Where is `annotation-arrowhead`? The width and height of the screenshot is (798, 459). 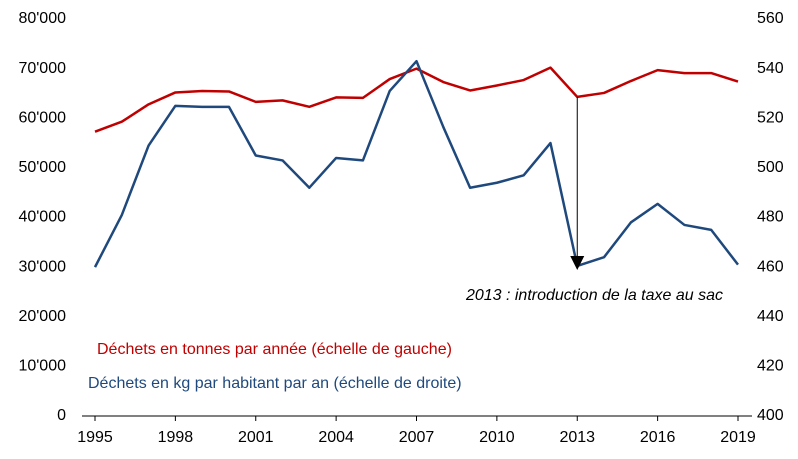 annotation-arrowhead is located at coordinates (577, 263).